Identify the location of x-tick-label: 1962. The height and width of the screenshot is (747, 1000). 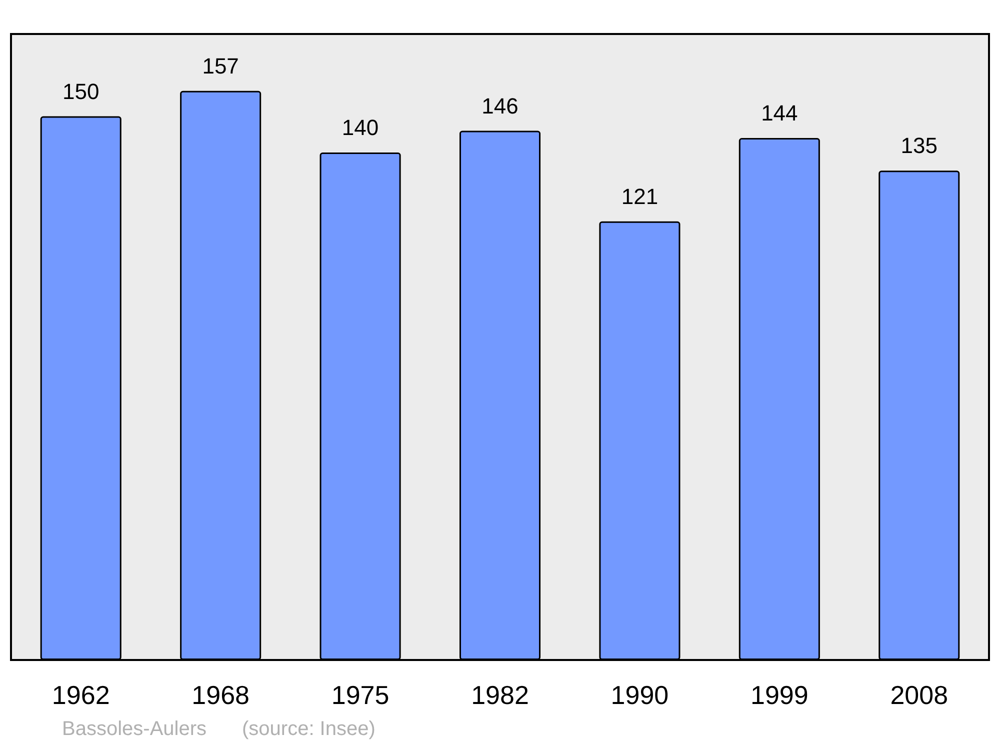
(81, 695).